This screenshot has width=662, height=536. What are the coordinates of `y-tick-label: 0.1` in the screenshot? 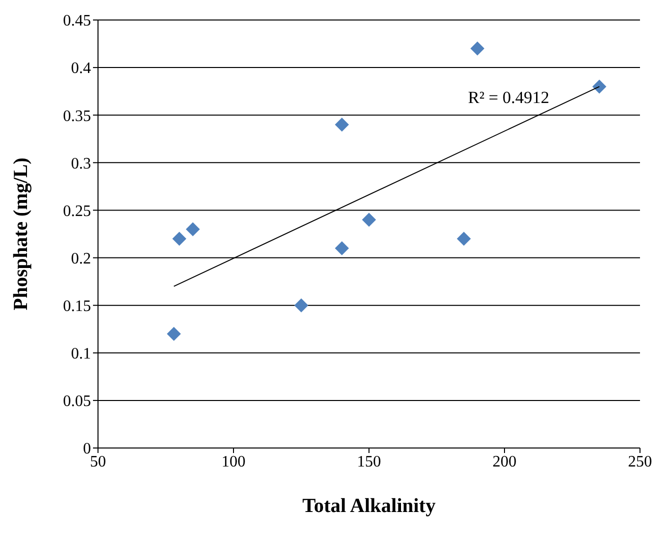 It's located at (81, 354).